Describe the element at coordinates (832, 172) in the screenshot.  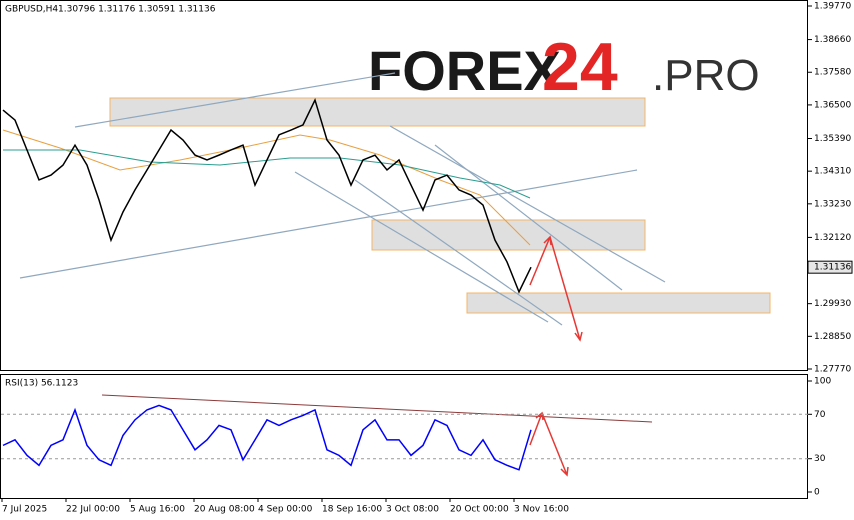
I see `y-tick-label: 1.34310` at that location.